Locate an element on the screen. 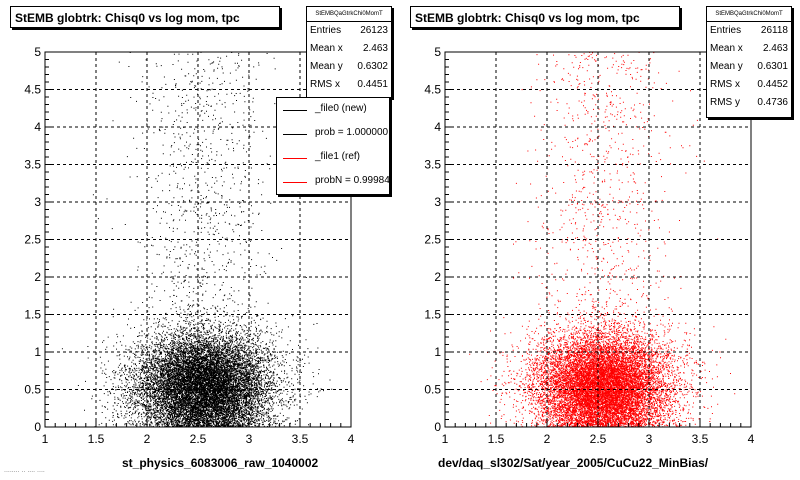 The image size is (800, 480). legend-entry-prob: prob = 1.000000 is located at coordinates (333, 134).